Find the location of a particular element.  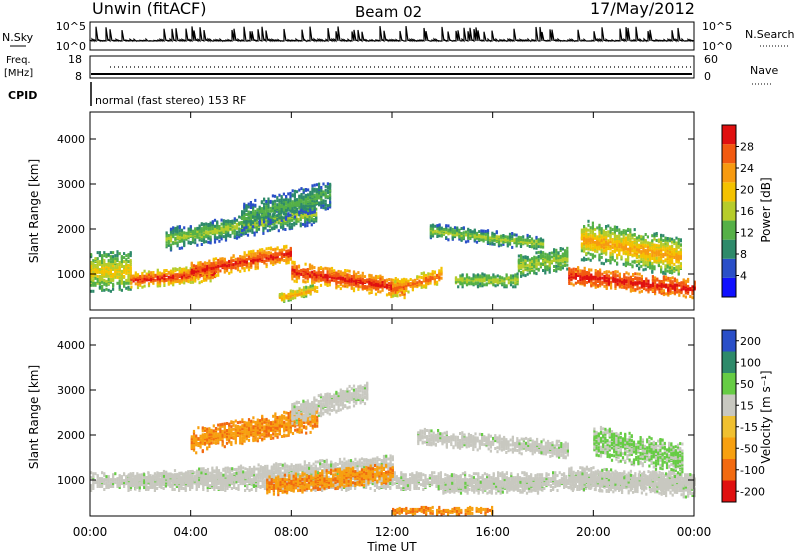

nsky-tick-bottom: 10^0 is located at coordinates (71, 46).